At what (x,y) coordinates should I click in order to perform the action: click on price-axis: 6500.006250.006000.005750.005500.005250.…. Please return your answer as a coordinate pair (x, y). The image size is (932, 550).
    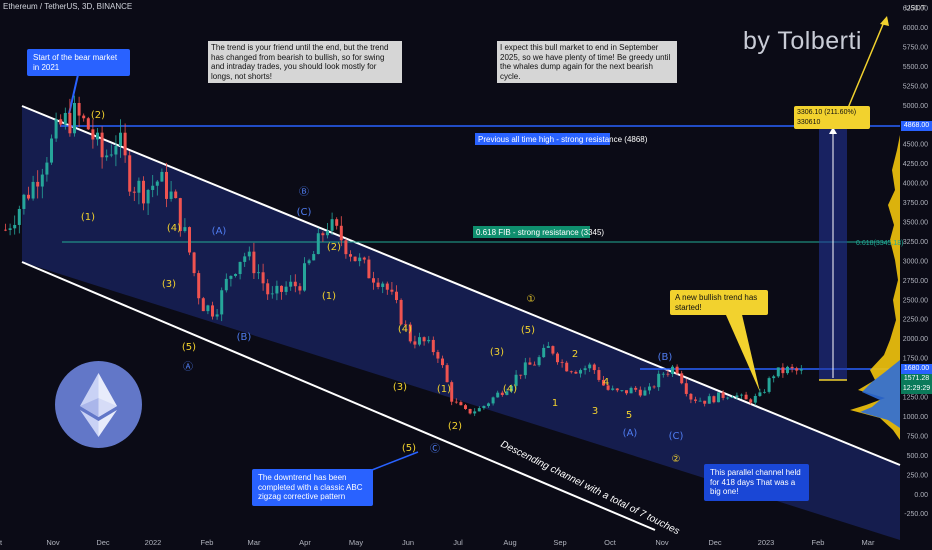
    Looking at the image, I should click on (916, 262).